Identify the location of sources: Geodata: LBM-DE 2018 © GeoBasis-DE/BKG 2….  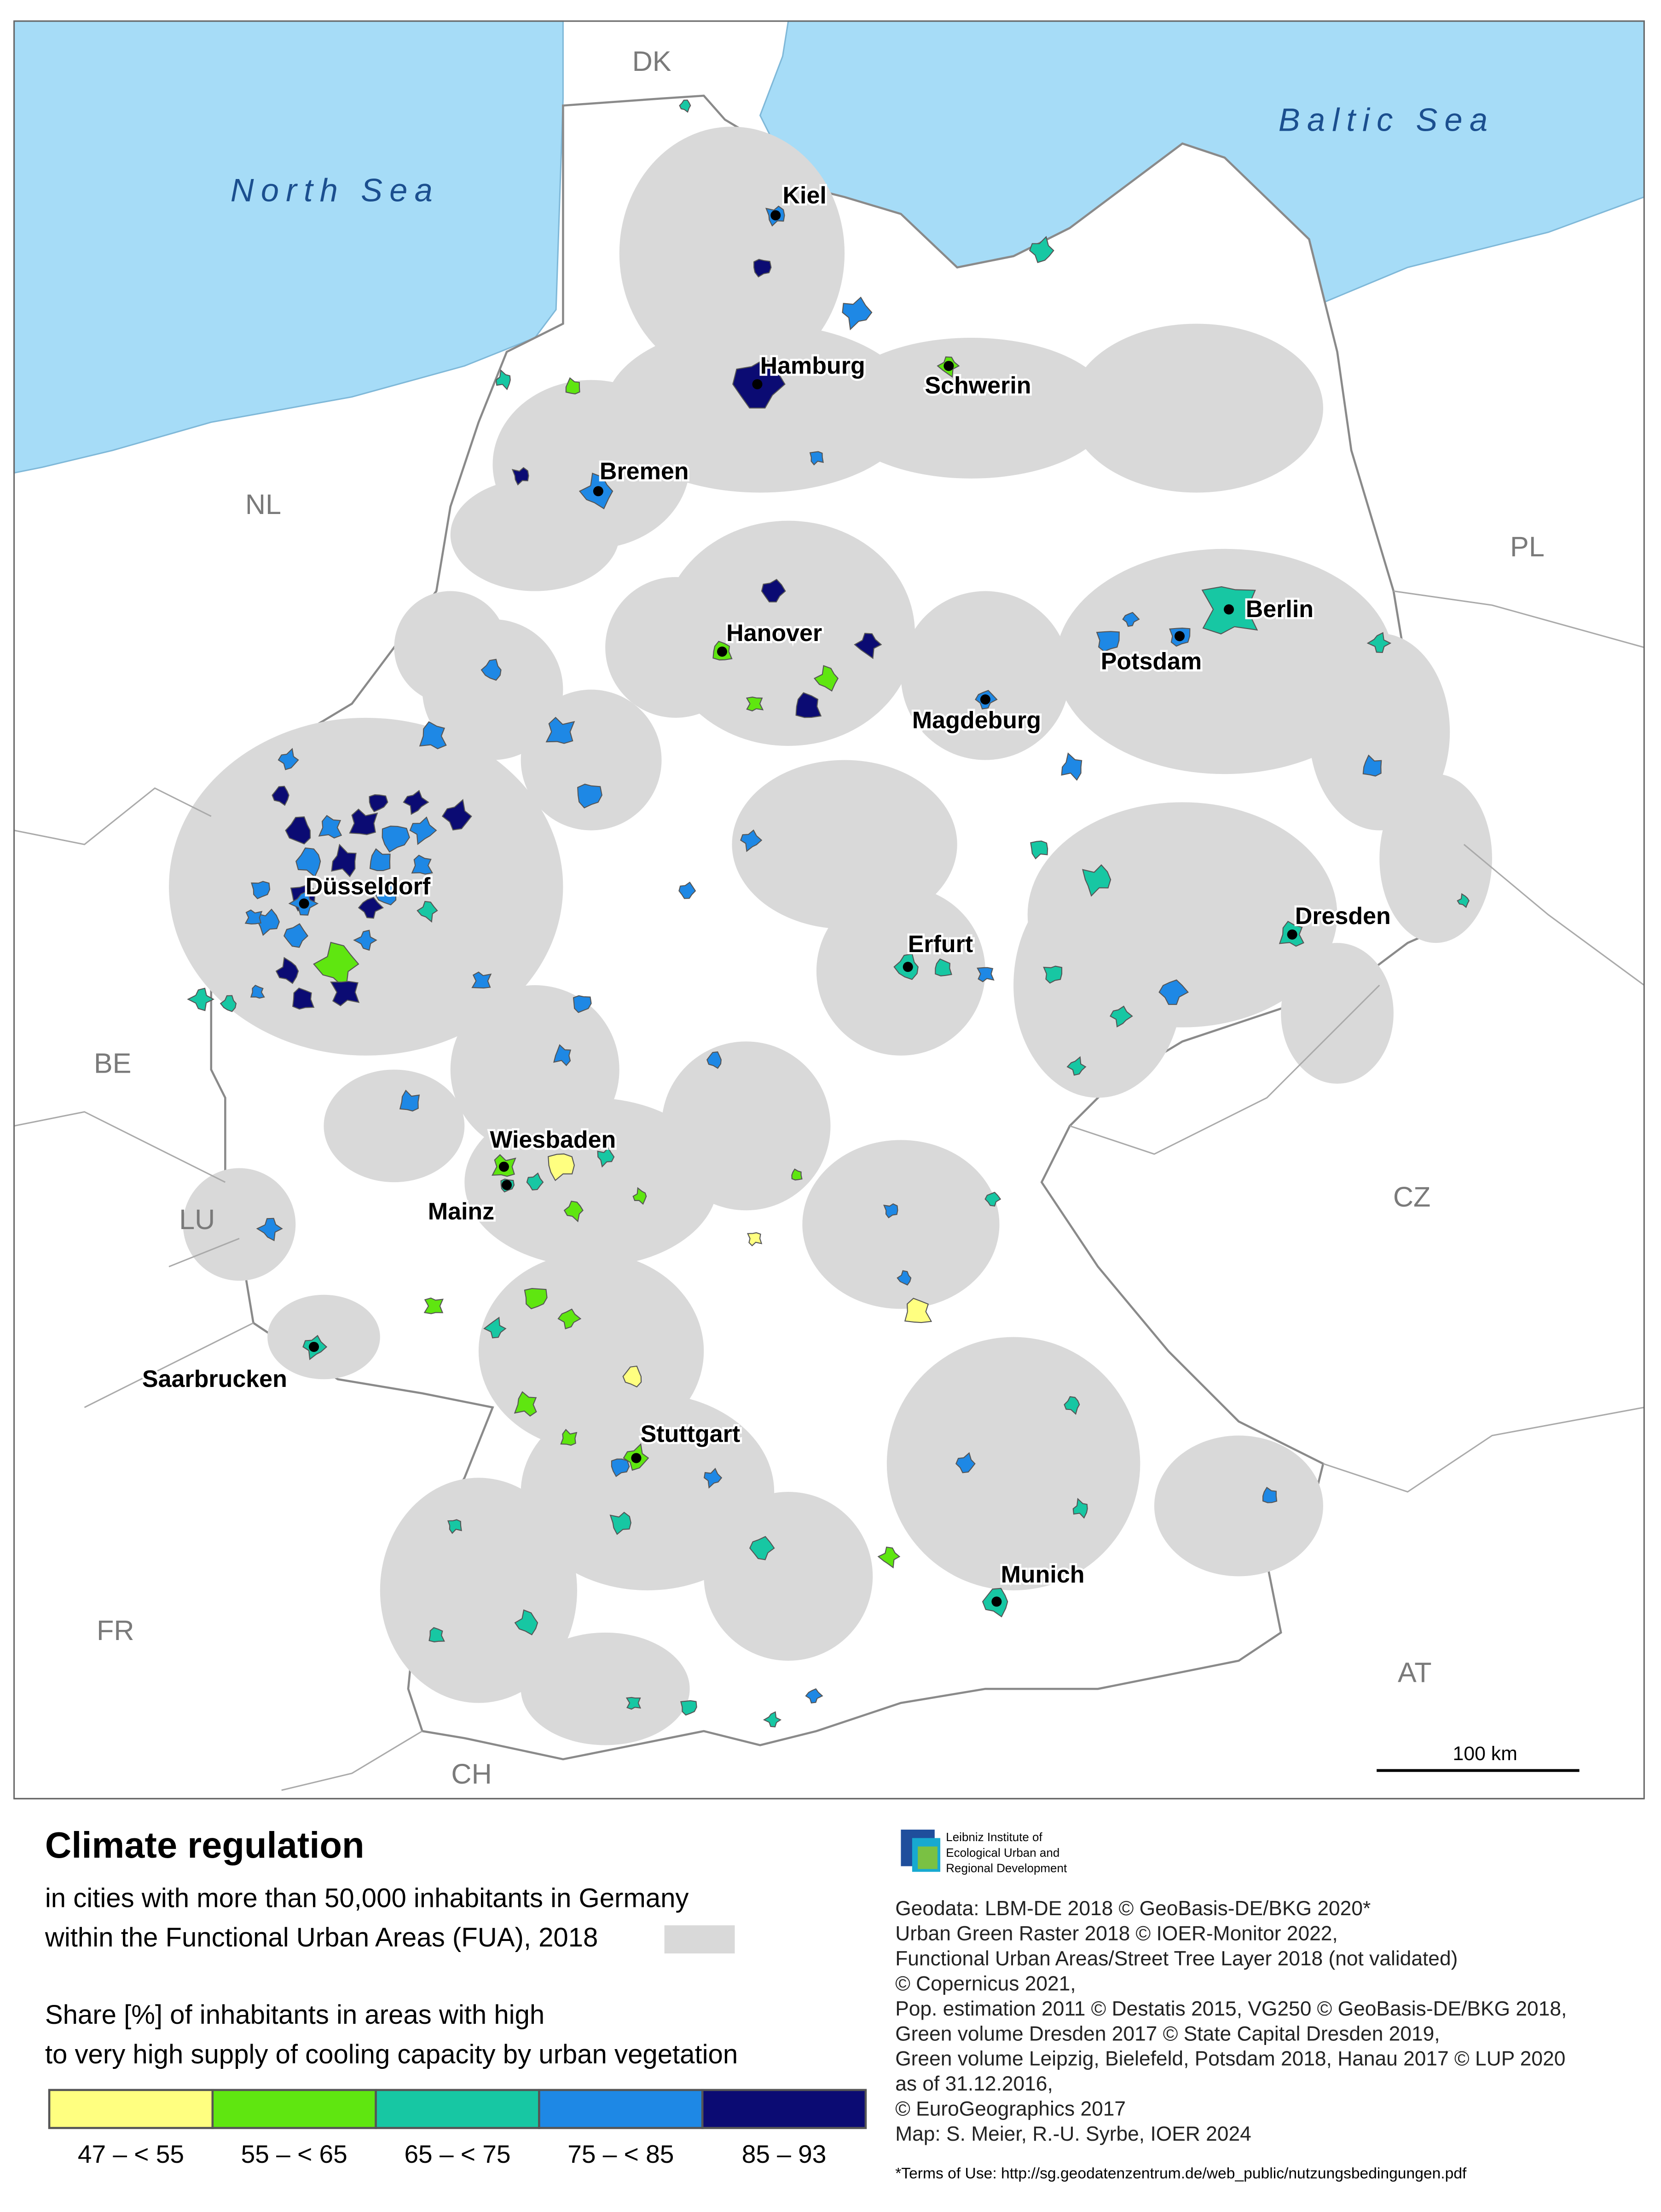
(1231, 2021).